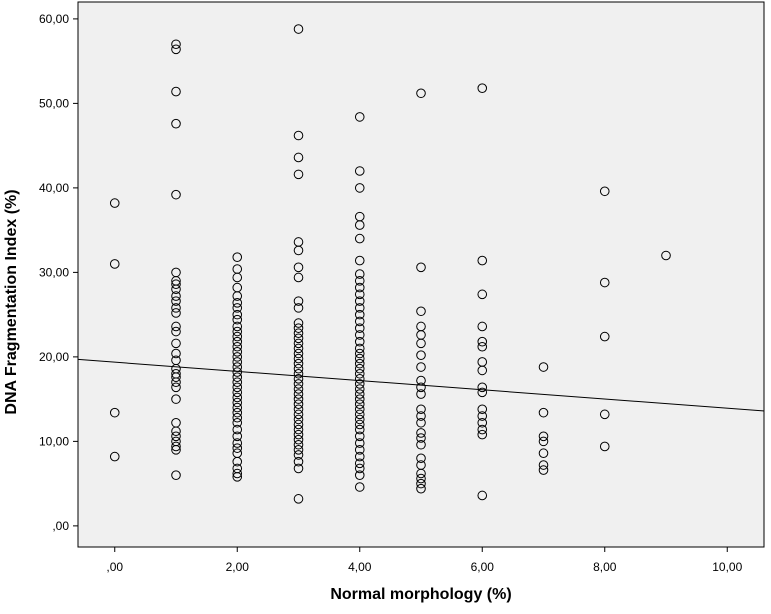 This screenshot has height=614, width=771. Describe the element at coordinates (54, 272) in the screenshot. I see `y-tick-label: 30,00` at that location.